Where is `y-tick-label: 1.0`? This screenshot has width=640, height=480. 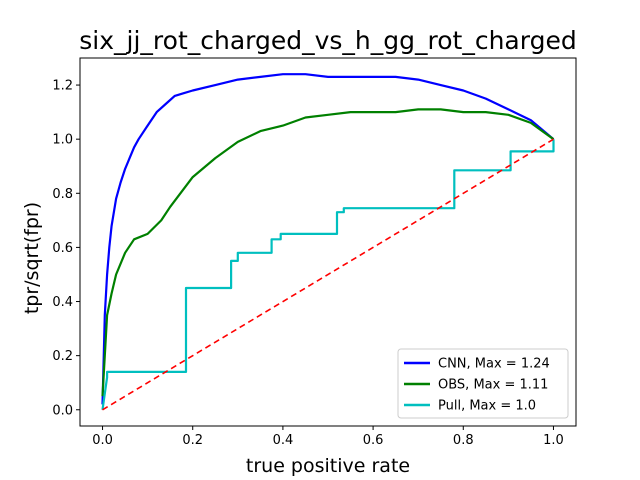 y-tick-label: 1.0 is located at coordinates (62, 140).